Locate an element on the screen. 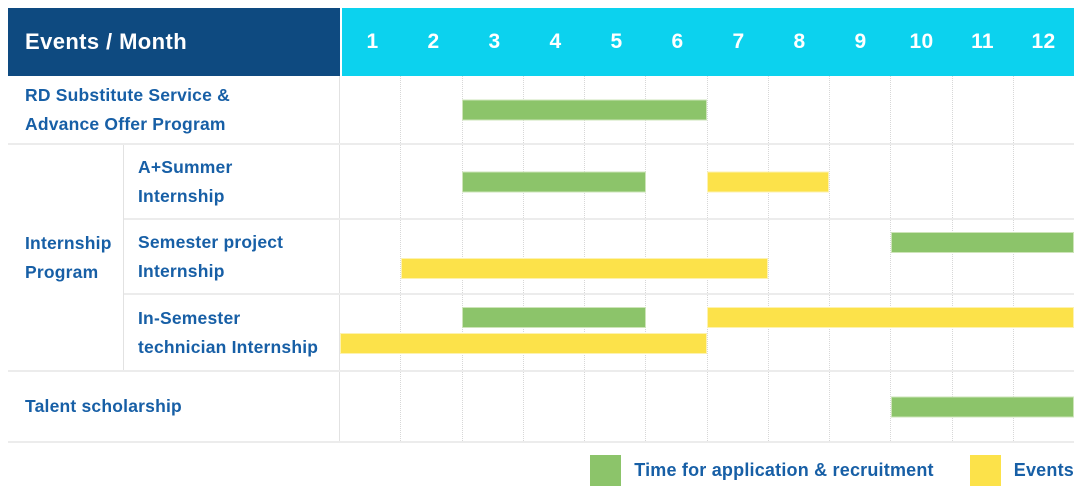 The height and width of the screenshot is (494, 1080). sub-row-label: In-Semester technician Internship is located at coordinates (232, 332).